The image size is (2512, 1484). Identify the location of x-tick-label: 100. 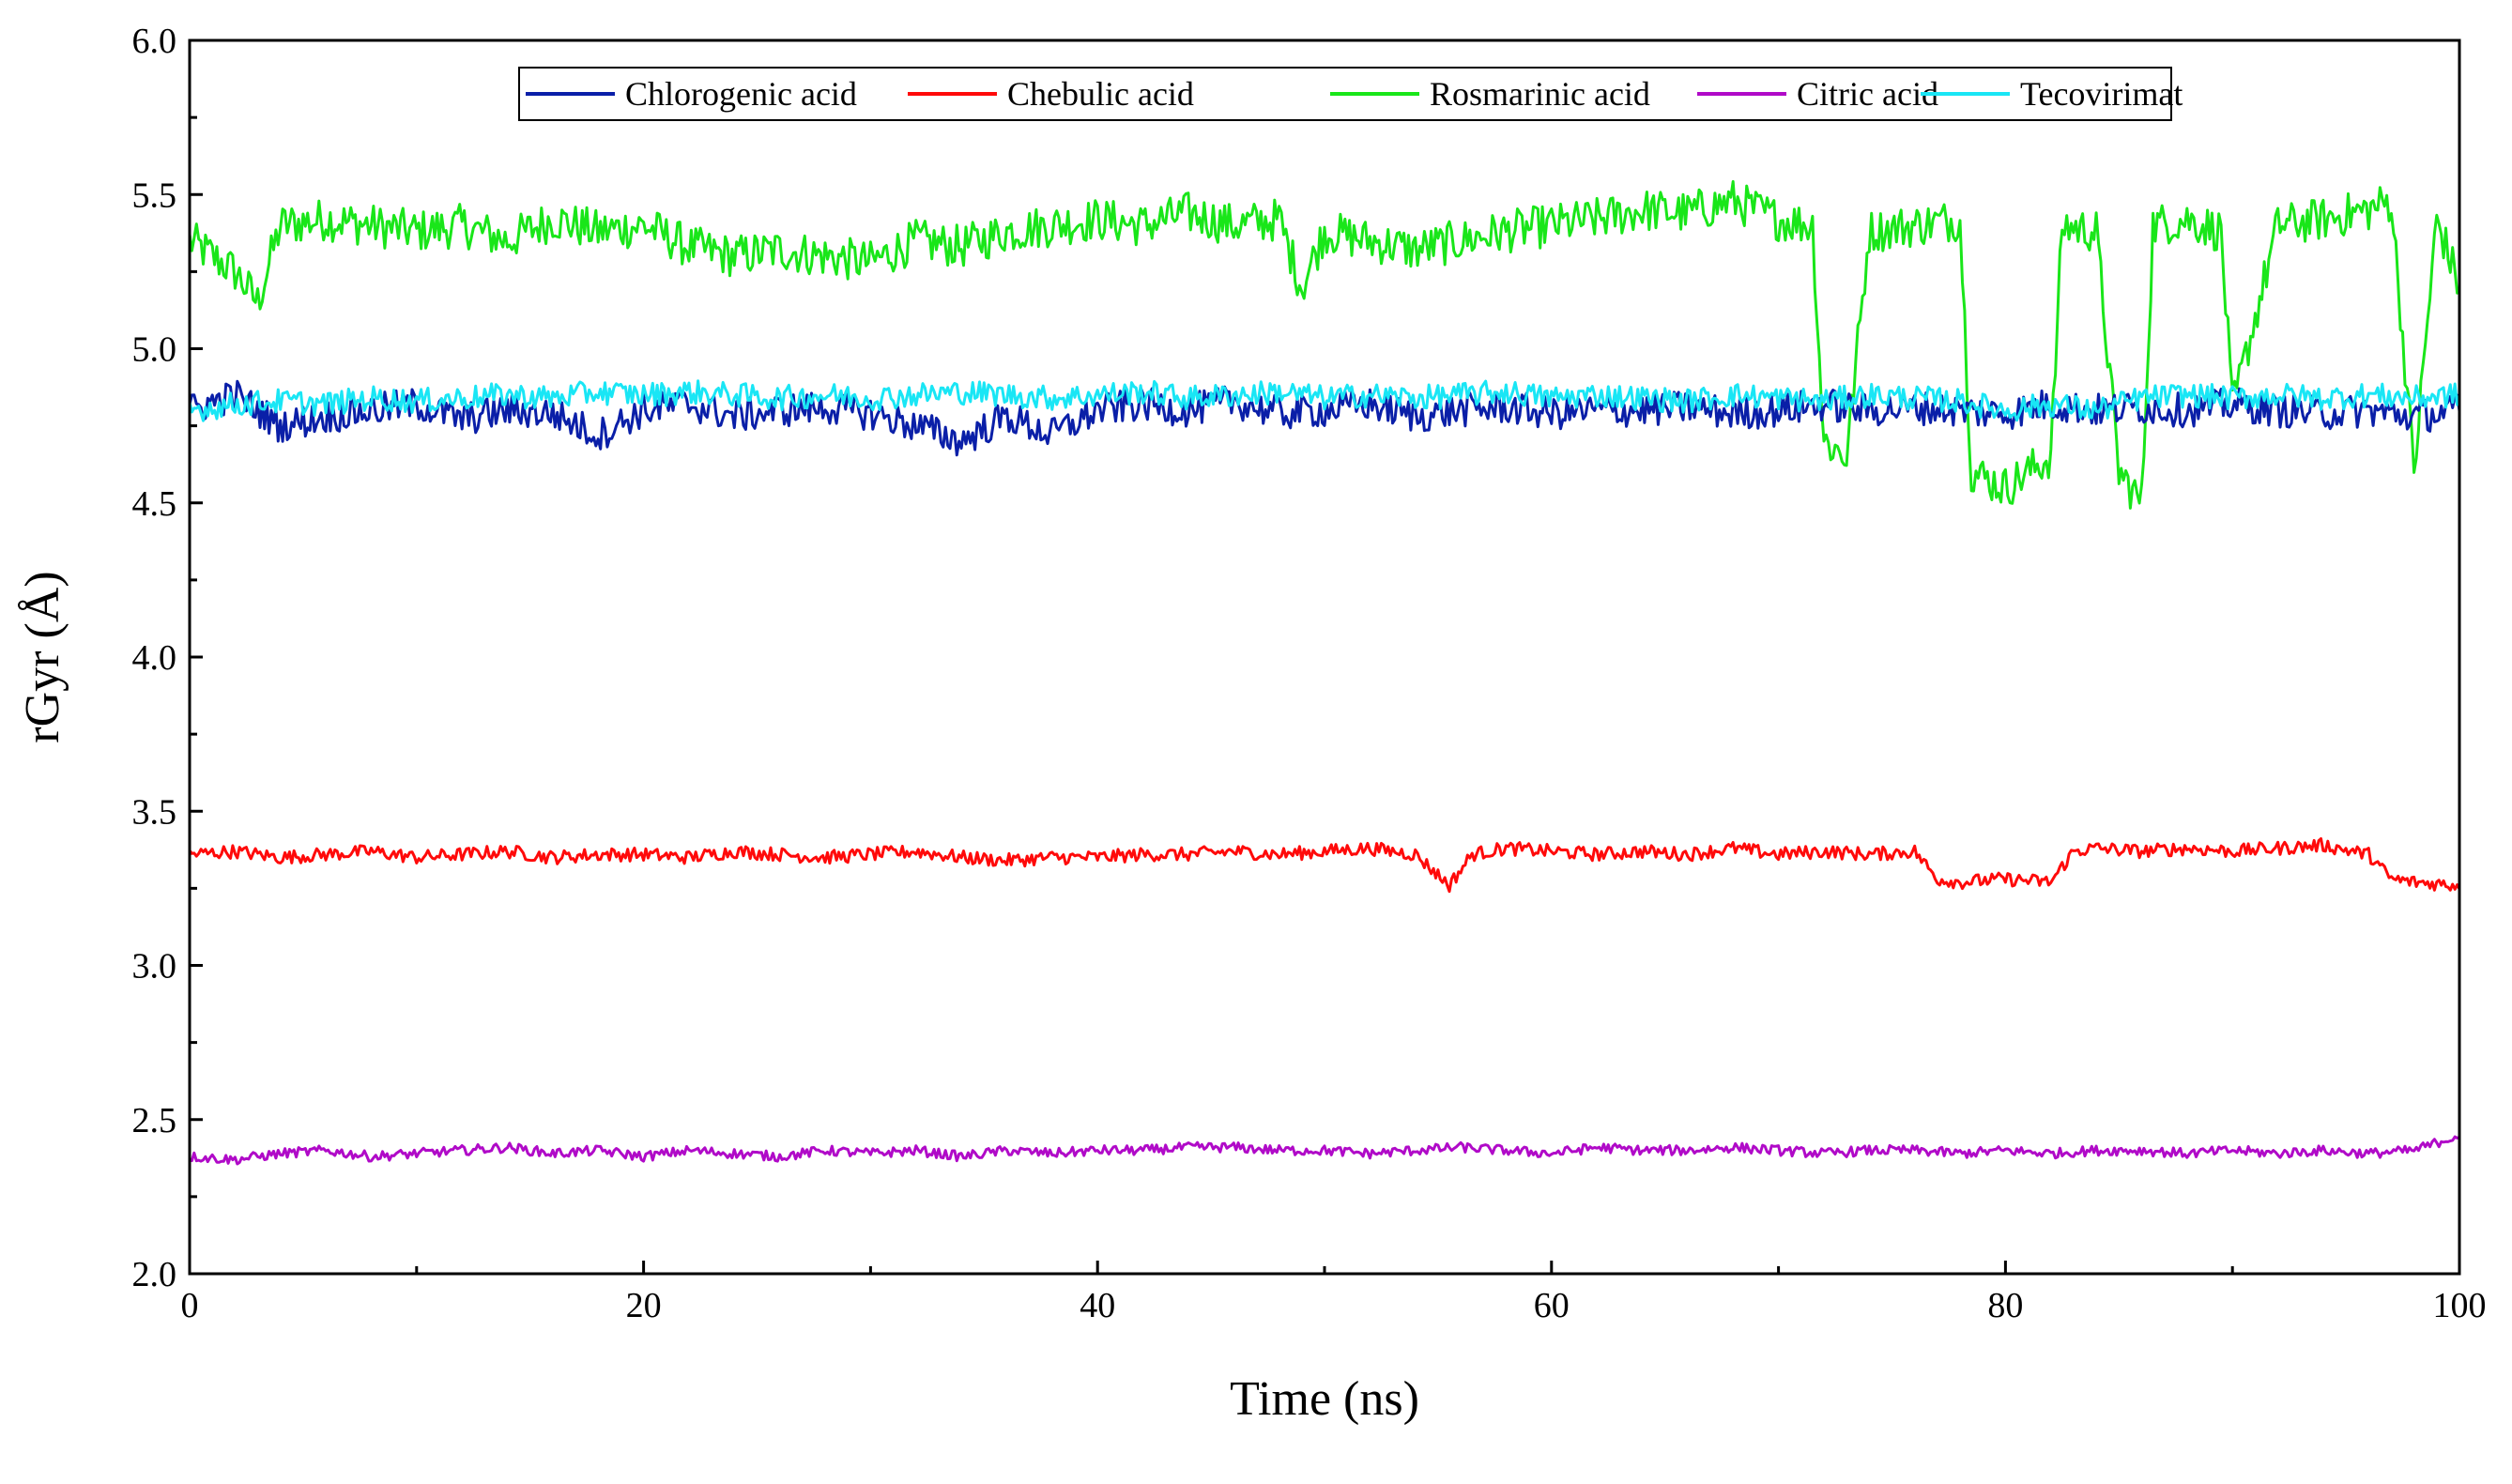
(2460, 1305).